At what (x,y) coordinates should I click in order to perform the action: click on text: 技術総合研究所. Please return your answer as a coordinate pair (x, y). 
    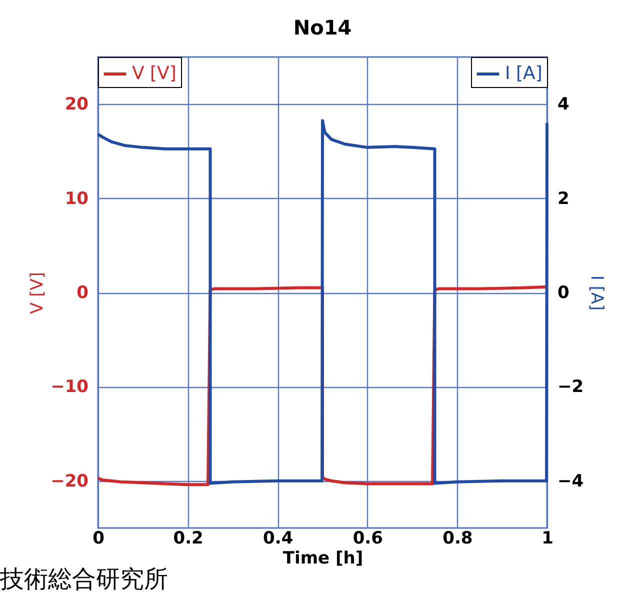
    Looking at the image, I should click on (84, 579).